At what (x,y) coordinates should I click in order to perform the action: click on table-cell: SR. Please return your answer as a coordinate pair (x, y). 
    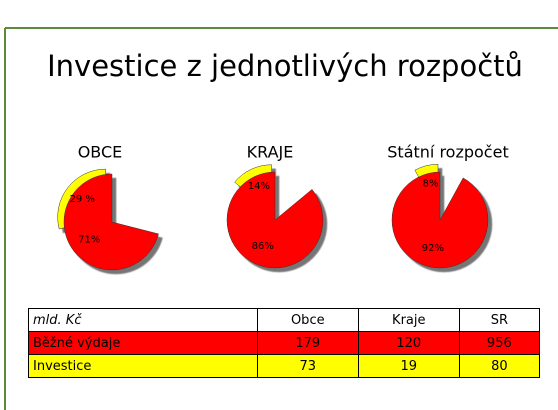
    Looking at the image, I should click on (499, 320).